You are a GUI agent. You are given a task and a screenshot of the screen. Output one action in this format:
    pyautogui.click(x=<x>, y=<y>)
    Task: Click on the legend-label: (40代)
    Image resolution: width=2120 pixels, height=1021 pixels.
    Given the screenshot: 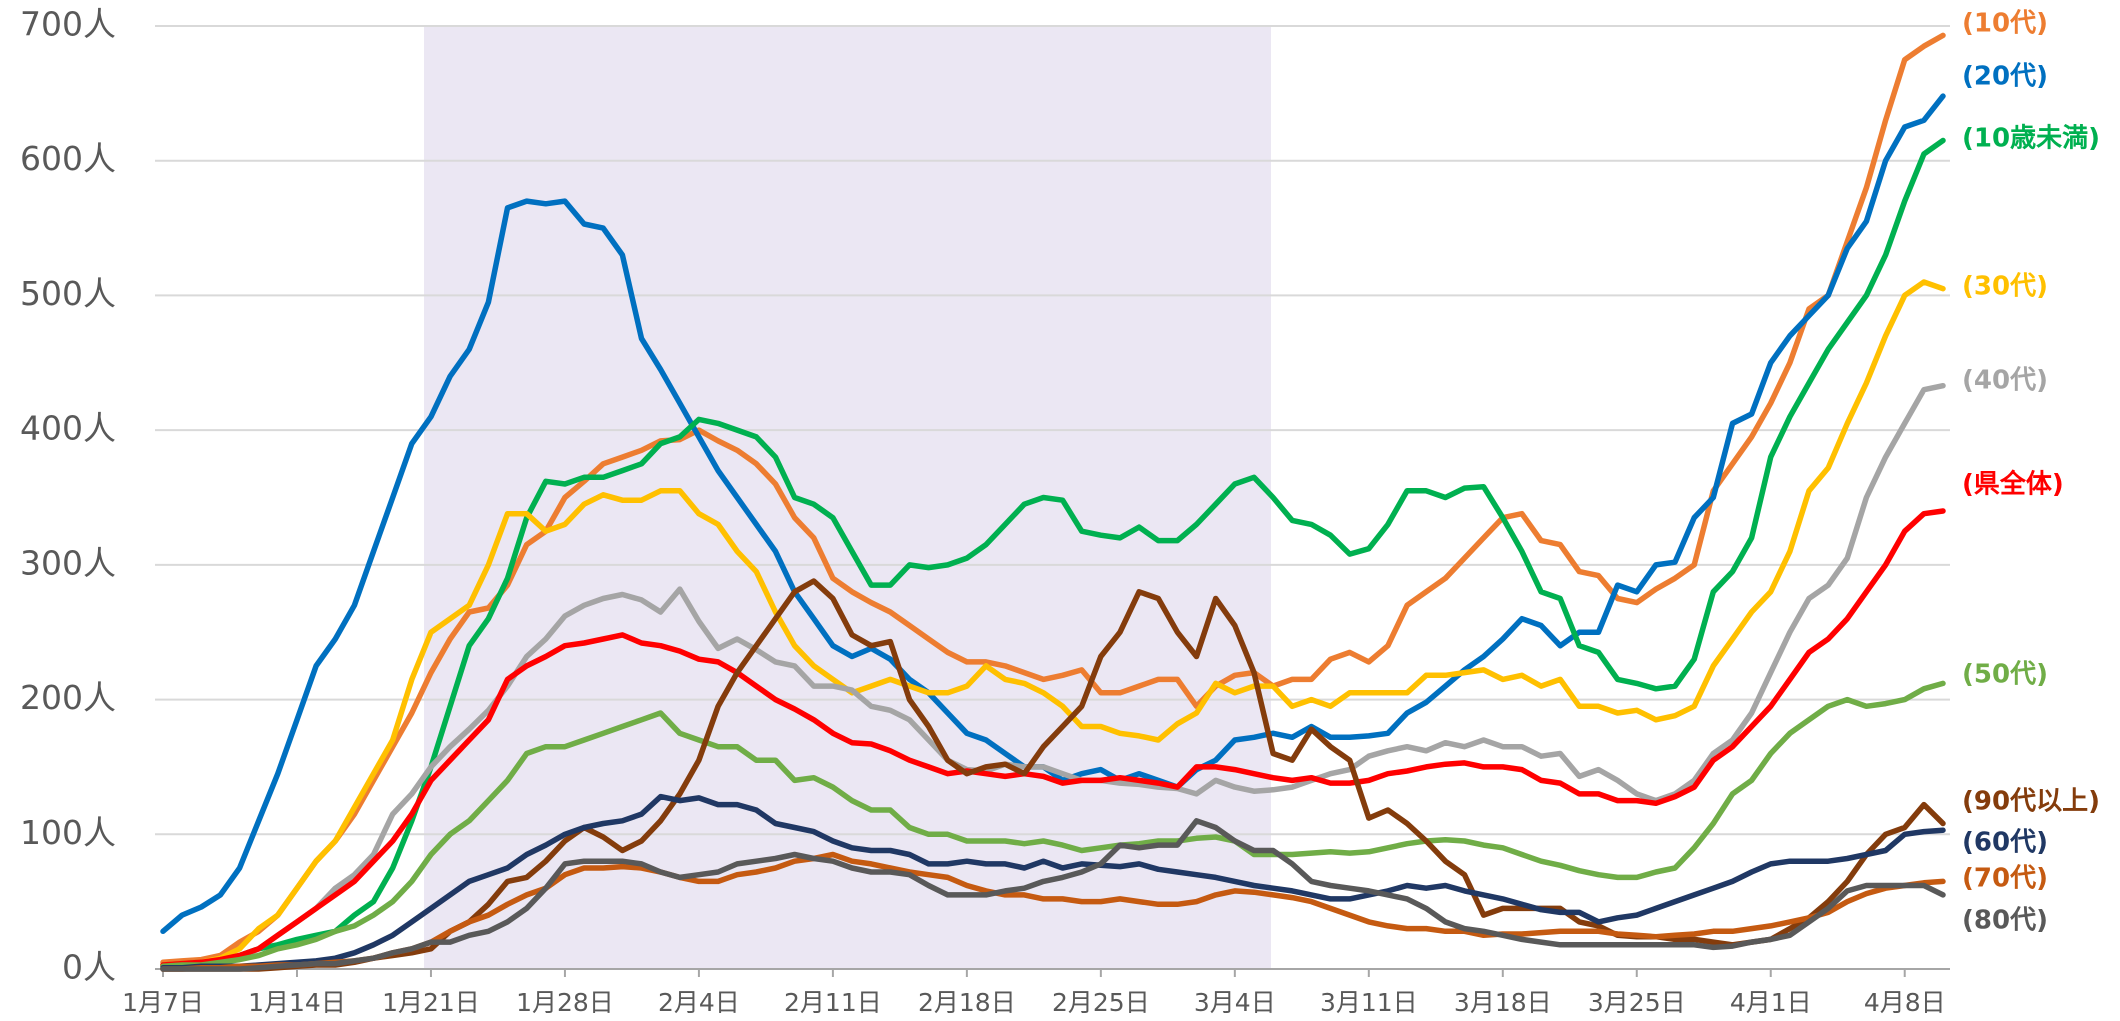 What is the action you would take?
    pyautogui.click(x=2005, y=381)
    